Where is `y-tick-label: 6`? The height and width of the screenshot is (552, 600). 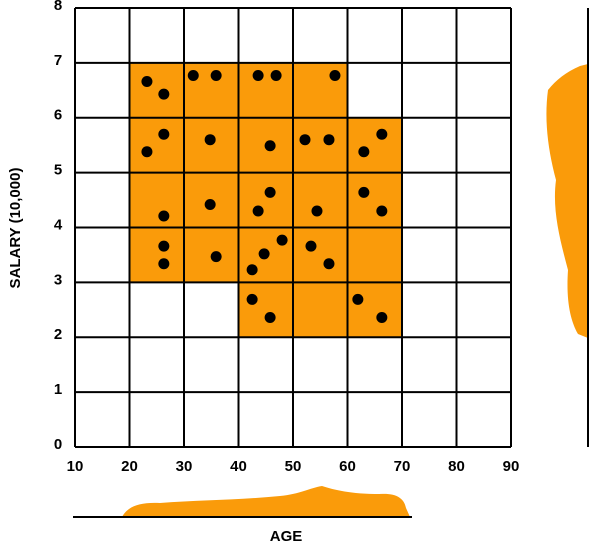
y-tick-label: 6 is located at coordinates (58, 115).